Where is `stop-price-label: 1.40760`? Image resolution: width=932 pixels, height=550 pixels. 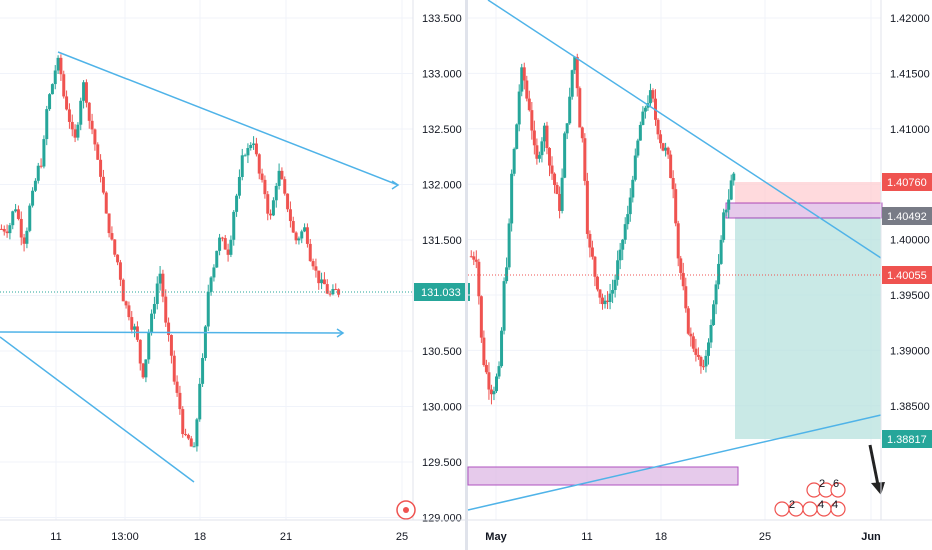 stop-price-label: 1.40760 is located at coordinates (907, 183).